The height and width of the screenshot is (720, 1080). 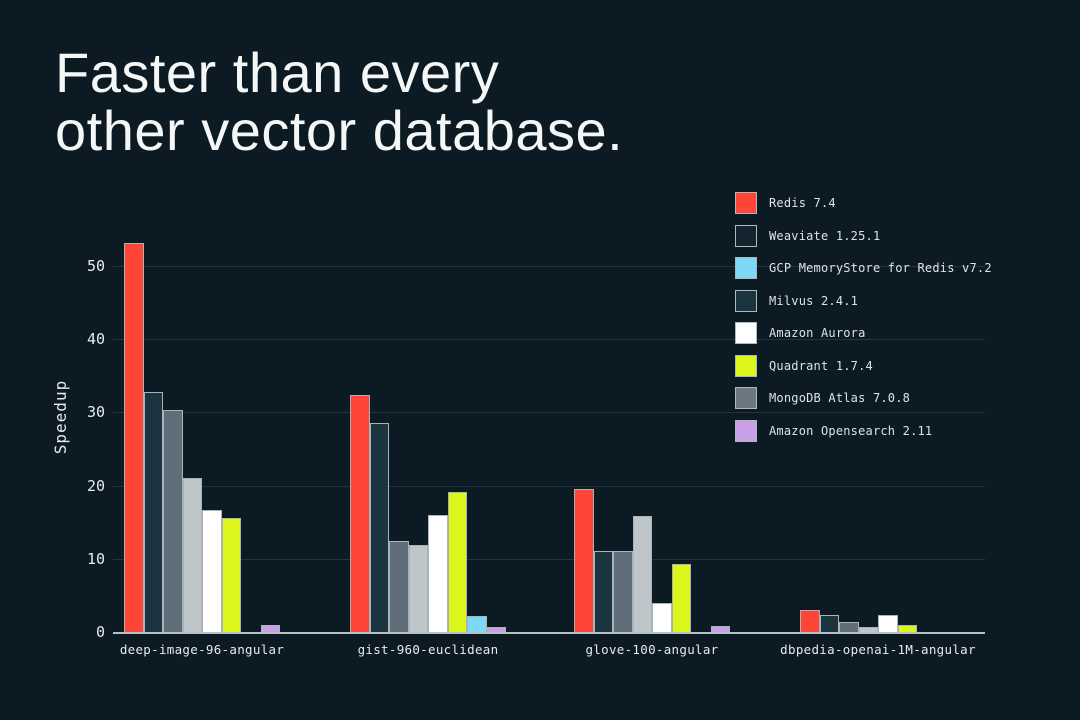 What do you see at coordinates (202, 649) in the screenshot?
I see `x-category-label-deep-image-96-angular: deep-image-96-angular` at bounding box center [202, 649].